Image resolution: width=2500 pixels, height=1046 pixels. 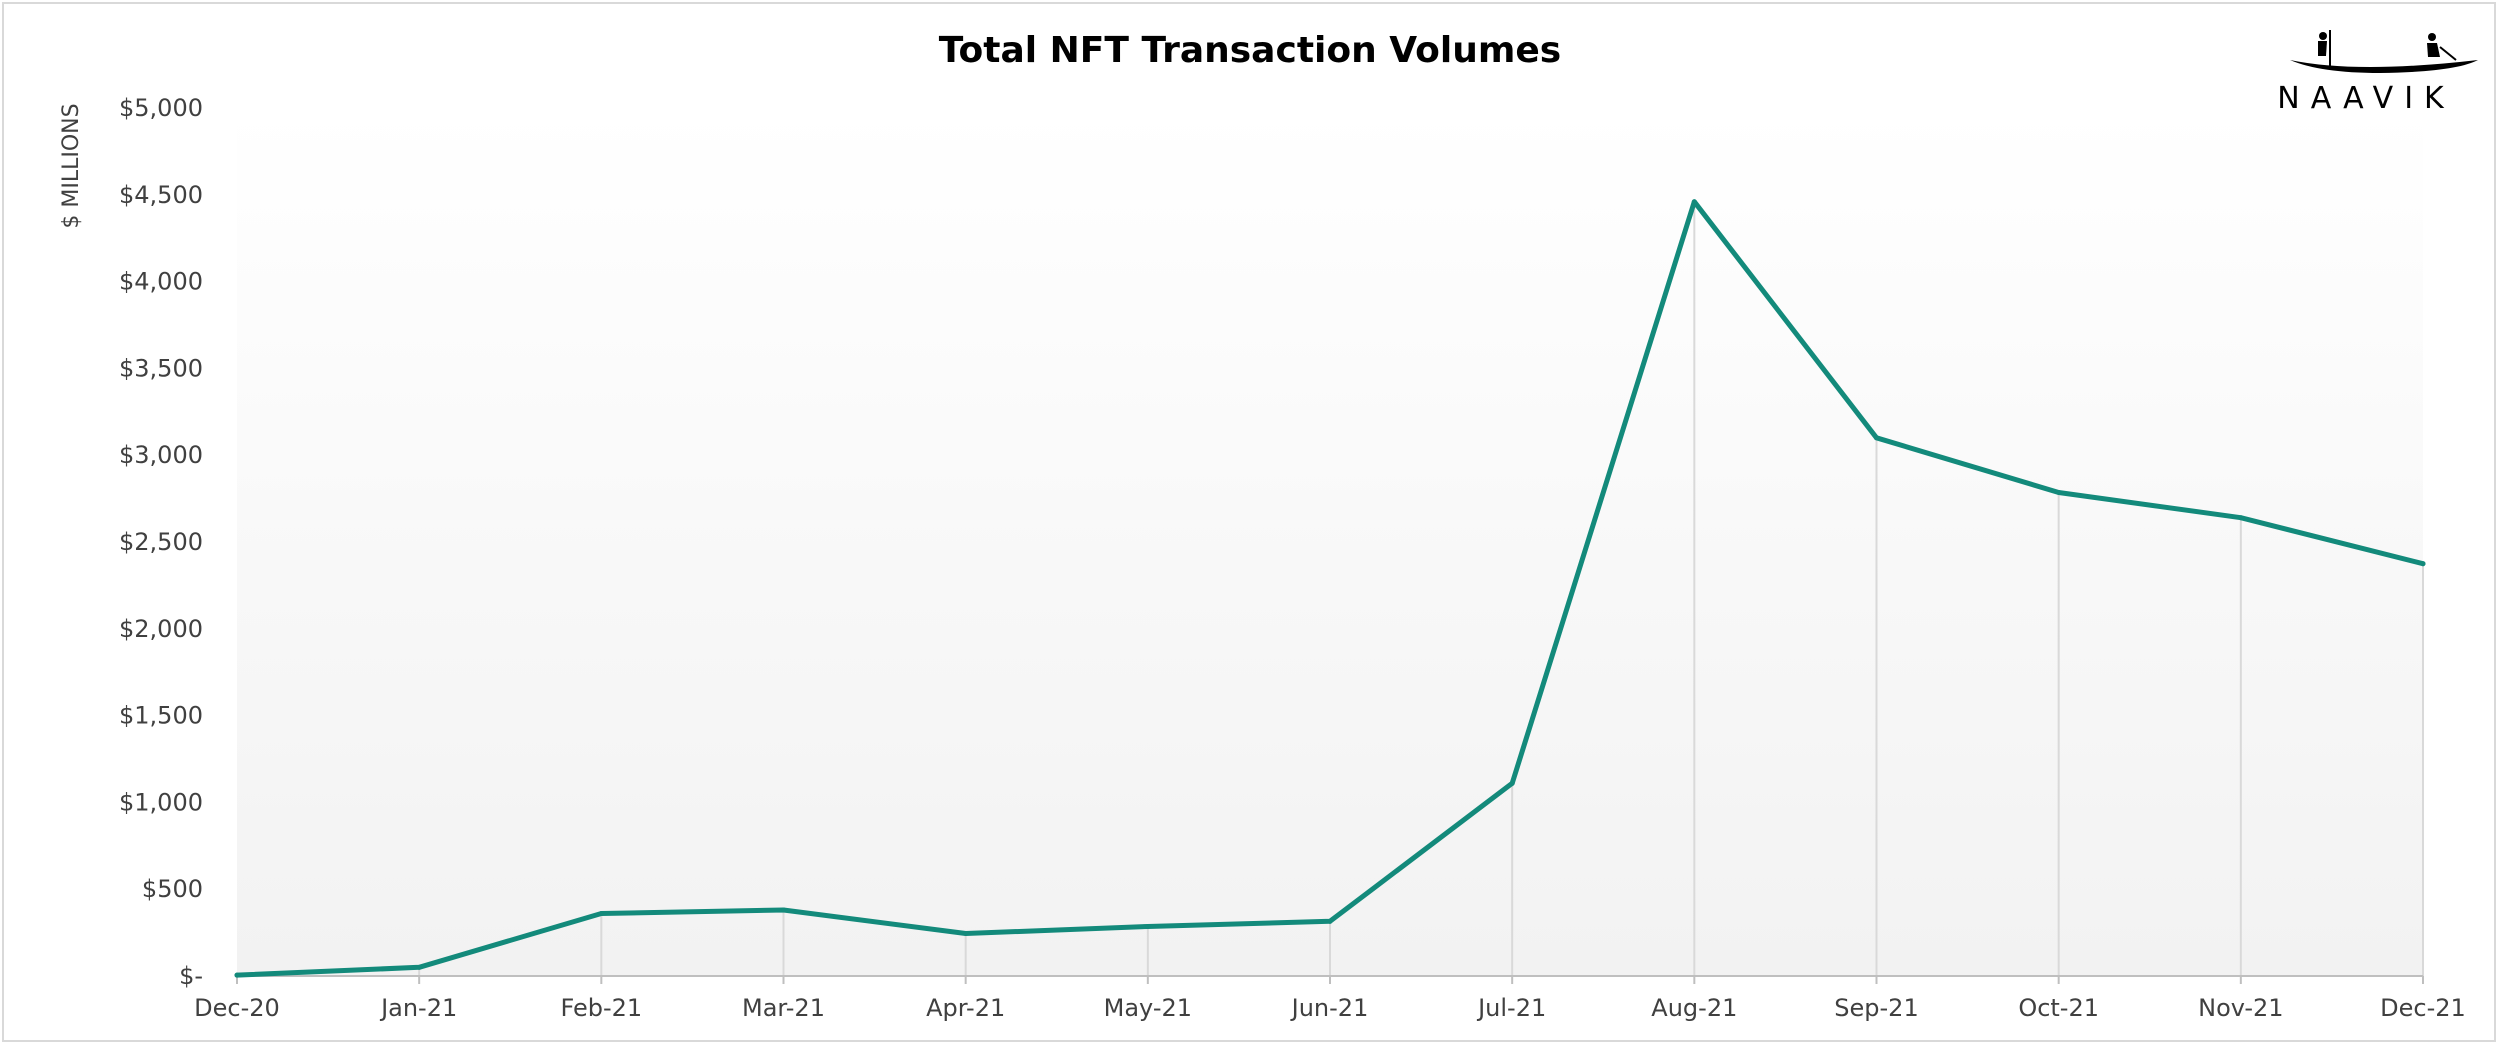 I want to click on y-tick-label: $1,500, so click(x=161, y=716).